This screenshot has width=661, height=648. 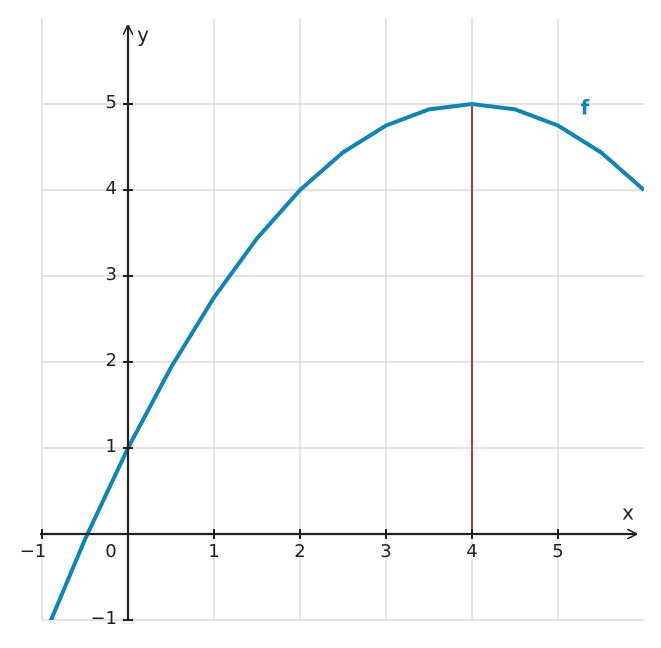 I want to click on y-tick-label: 3, so click(x=111, y=274).